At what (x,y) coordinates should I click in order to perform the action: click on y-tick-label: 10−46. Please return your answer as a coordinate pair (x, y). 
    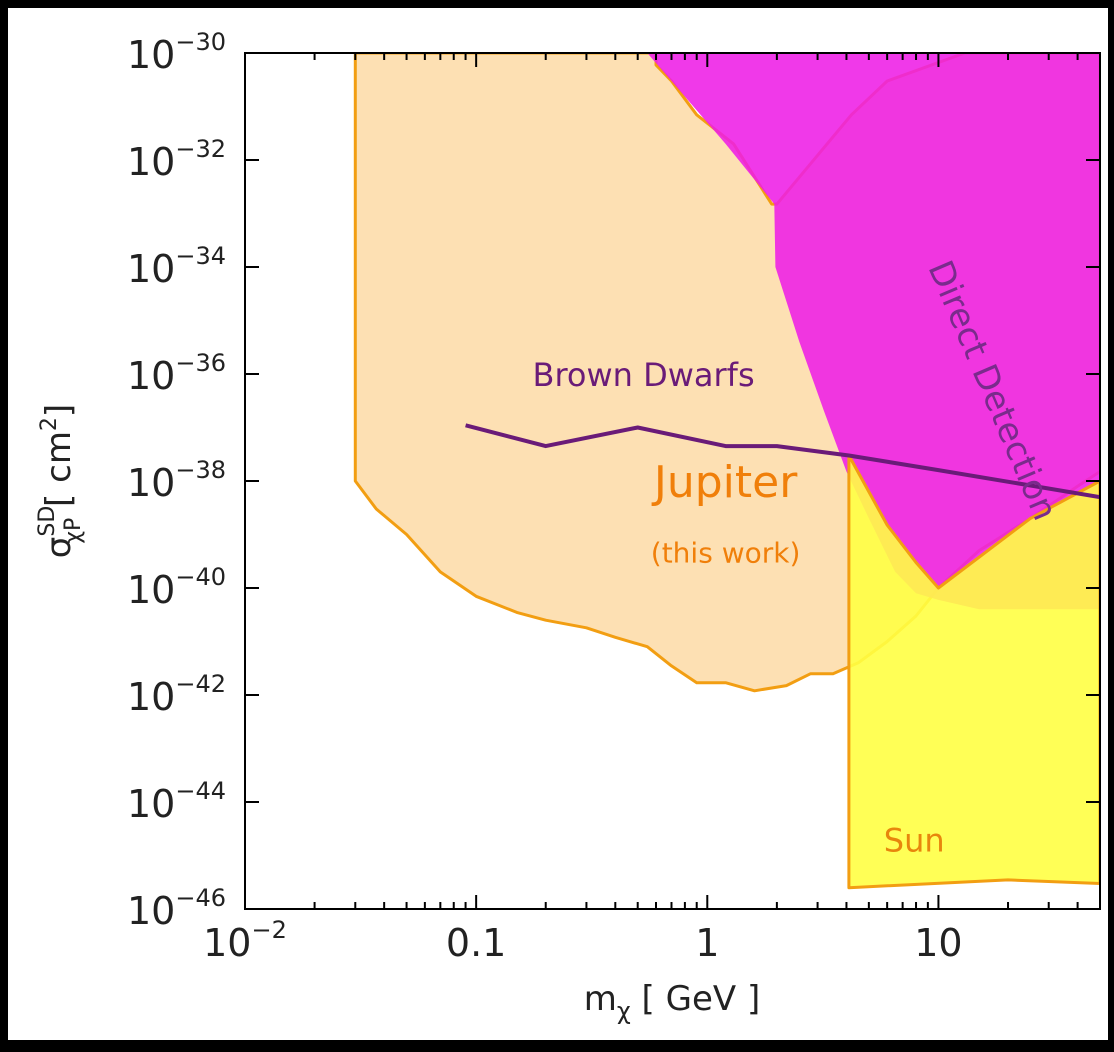
    Looking at the image, I should click on (176, 908).